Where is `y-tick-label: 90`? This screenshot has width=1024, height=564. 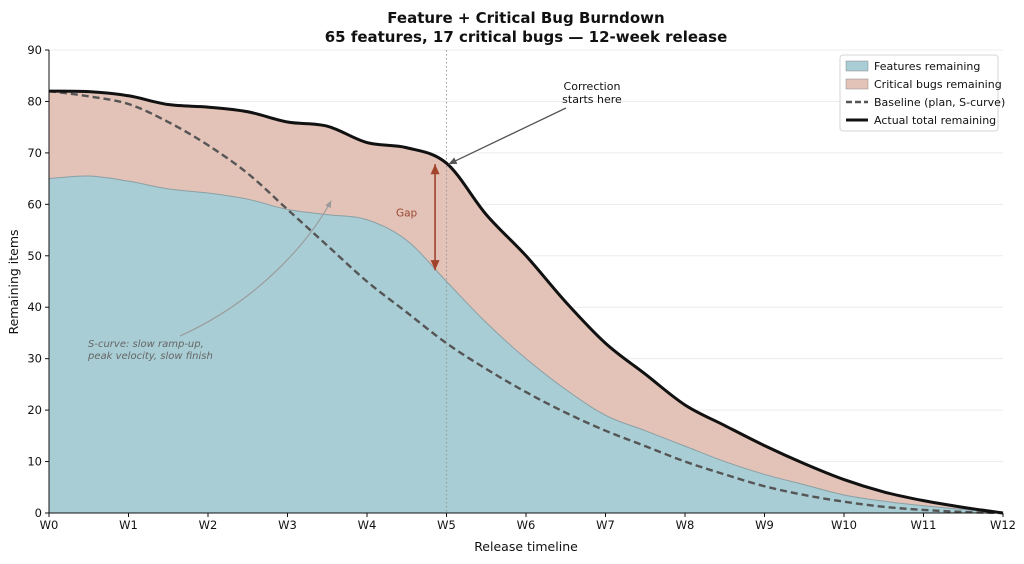
y-tick-label: 90 is located at coordinates (34, 50).